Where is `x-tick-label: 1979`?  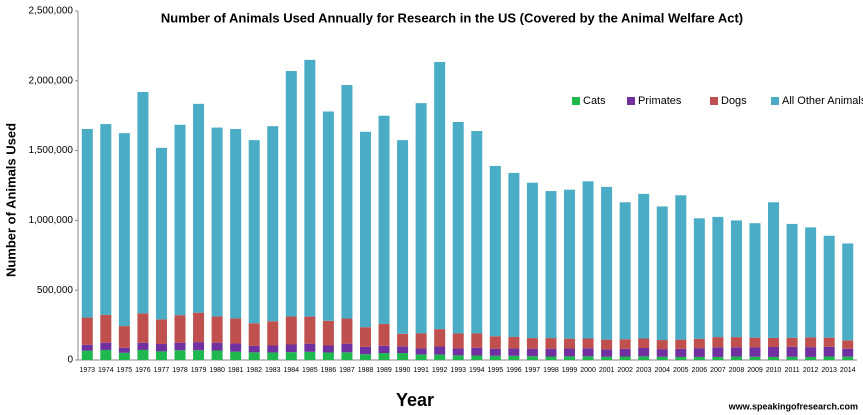 x-tick-label: 1979 is located at coordinates (199, 370).